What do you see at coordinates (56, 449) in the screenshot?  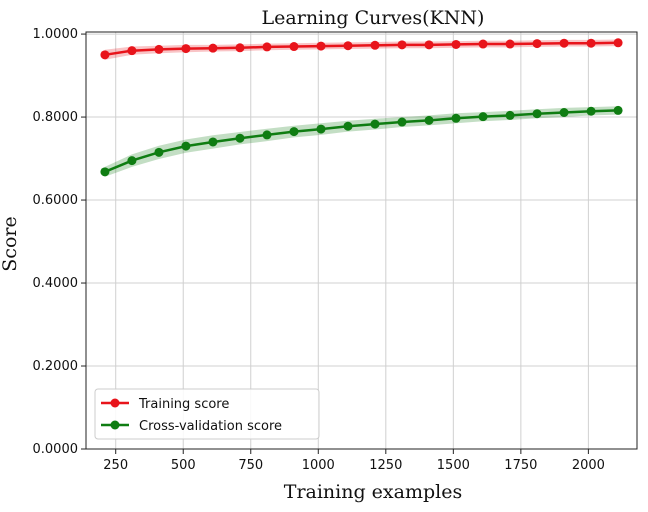 I see `y-tick-label: 0.0000` at bounding box center [56, 449].